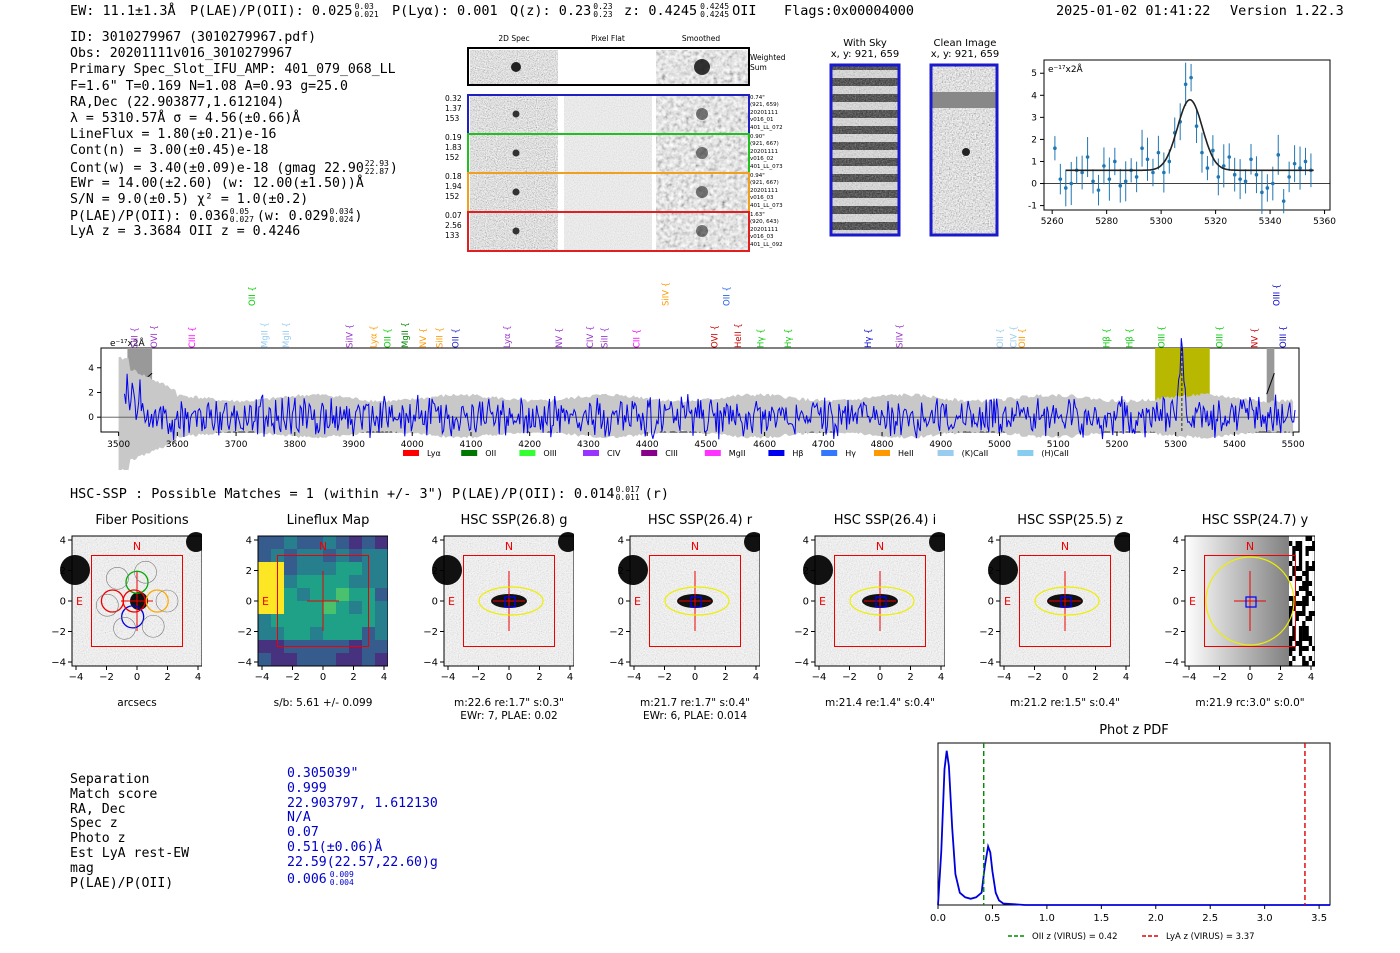  I want to click on spectrum-x-tick-label: 3700, so click(236, 445).